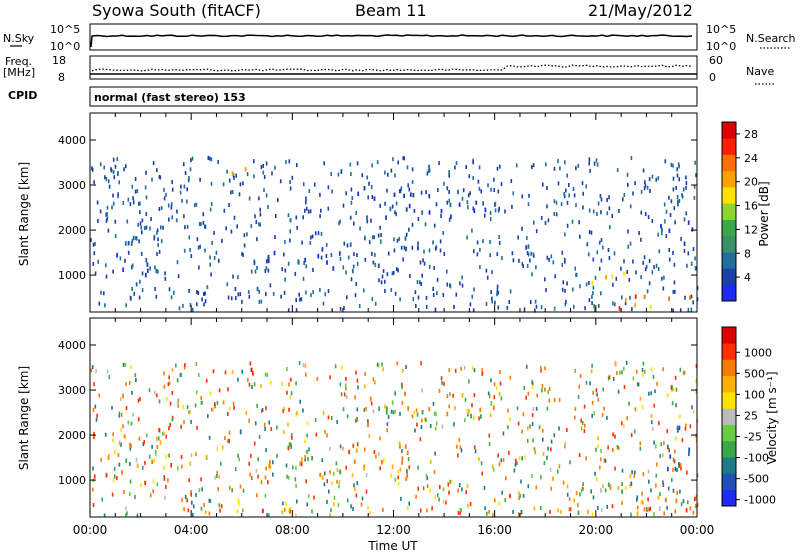  Describe the element at coordinates (292, 530) in the screenshot. I see `xtick-label: 08:00` at that location.